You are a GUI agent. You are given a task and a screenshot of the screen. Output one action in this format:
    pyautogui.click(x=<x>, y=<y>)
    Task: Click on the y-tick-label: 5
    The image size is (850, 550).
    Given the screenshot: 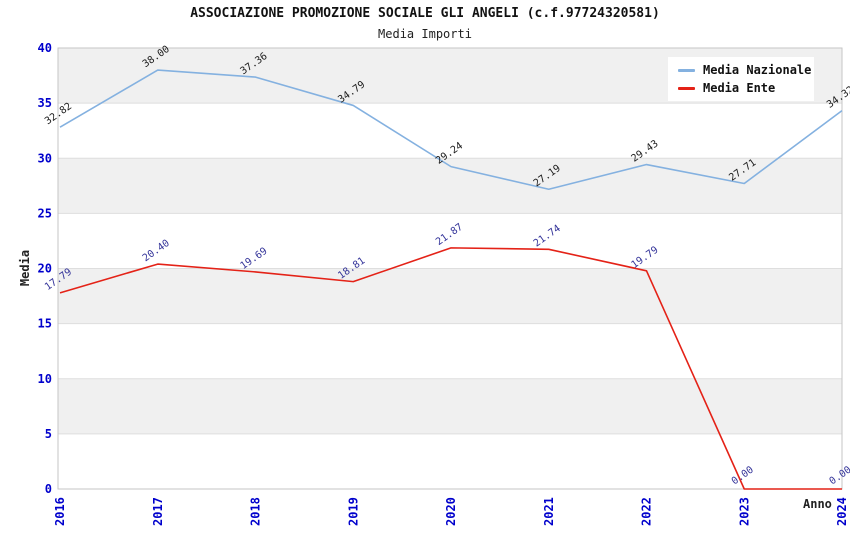 What is the action you would take?
    pyautogui.click(x=48, y=434)
    